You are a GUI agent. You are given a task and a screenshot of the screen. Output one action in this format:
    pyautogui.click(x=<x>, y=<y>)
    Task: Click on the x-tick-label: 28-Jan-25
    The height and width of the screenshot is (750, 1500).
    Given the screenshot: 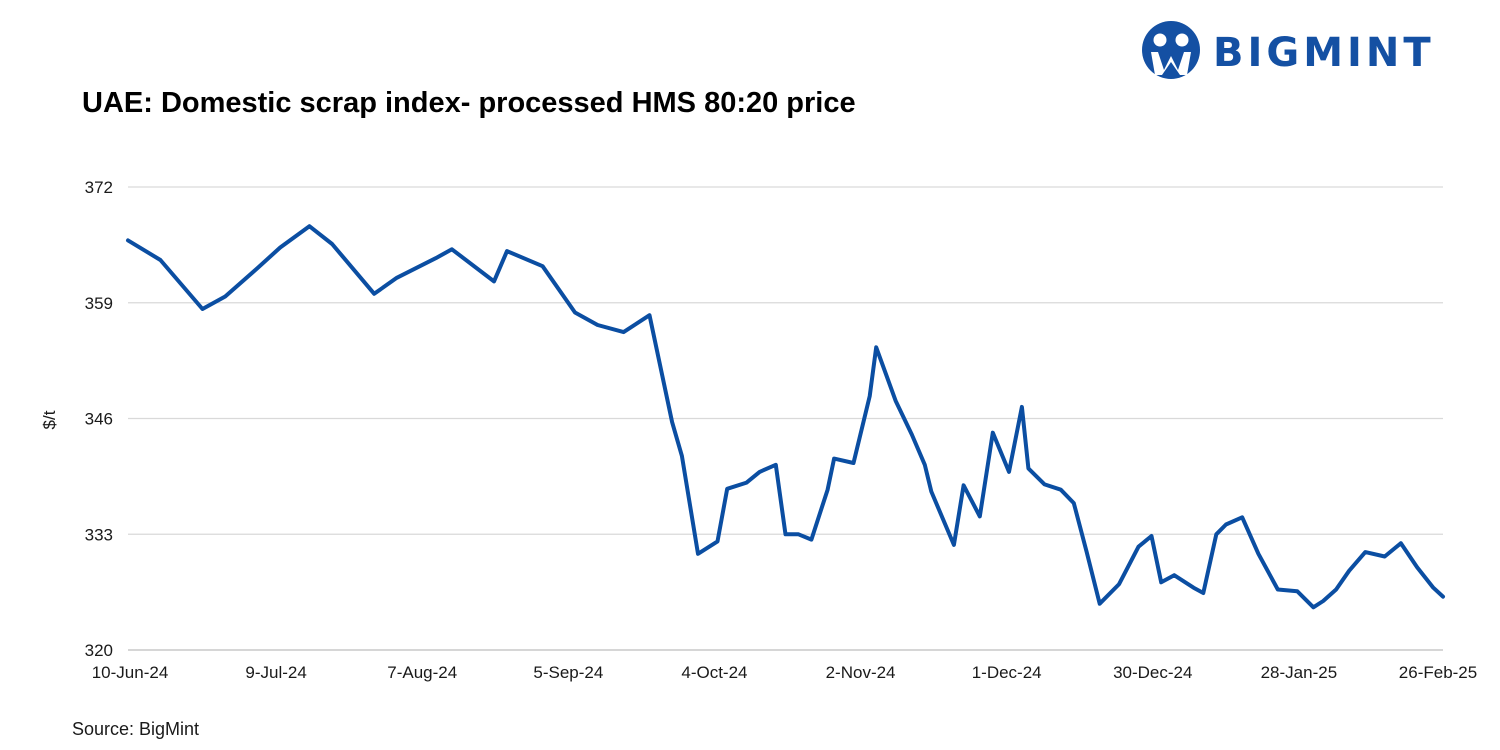 What is the action you would take?
    pyautogui.click(x=1299, y=672)
    